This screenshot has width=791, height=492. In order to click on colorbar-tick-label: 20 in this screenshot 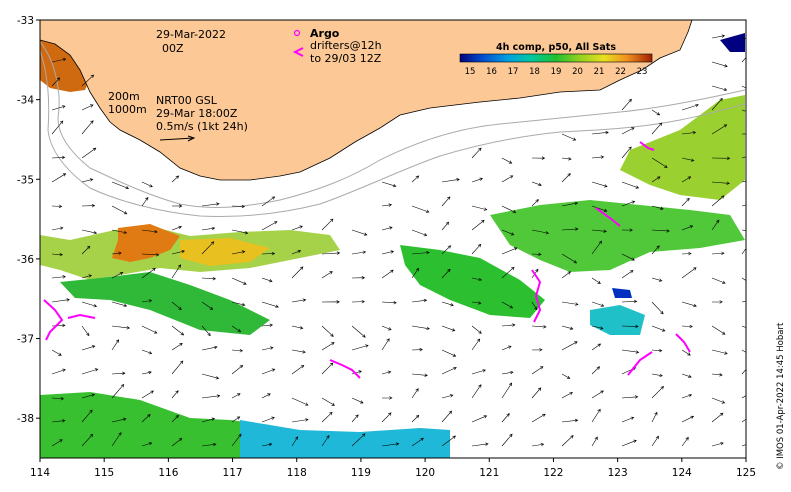, I will do `click(577, 72)`.